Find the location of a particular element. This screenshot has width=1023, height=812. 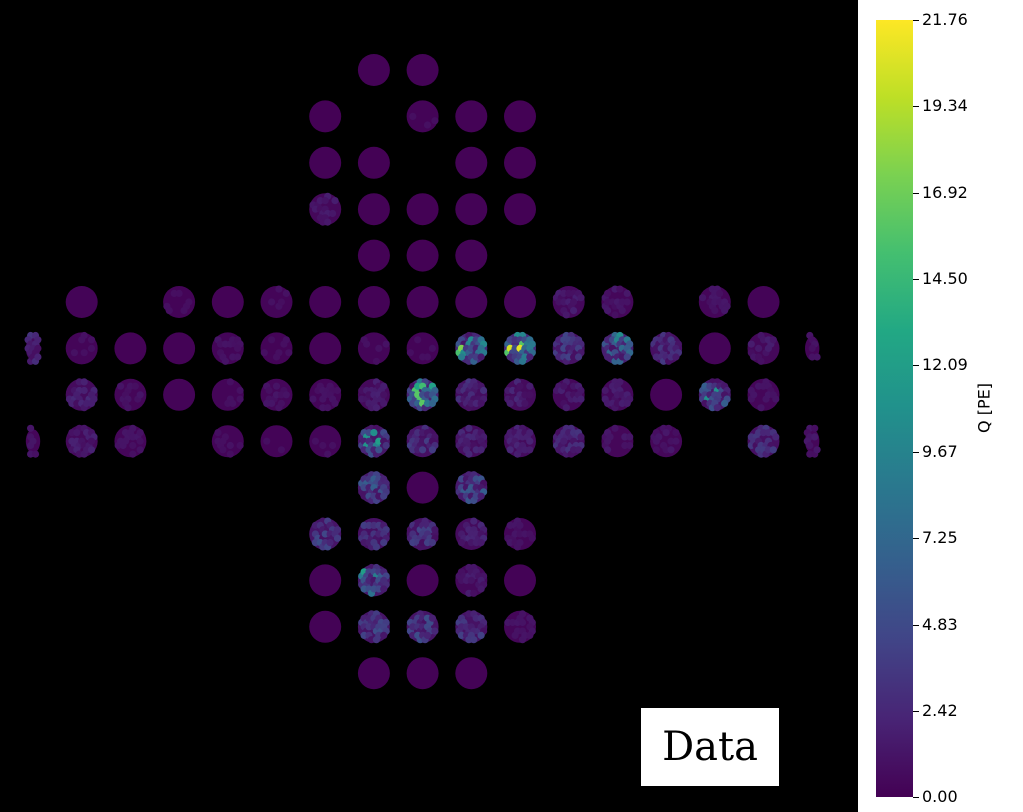

colorbar-tick-label: 4.83 is located at coordinates (940, 624).